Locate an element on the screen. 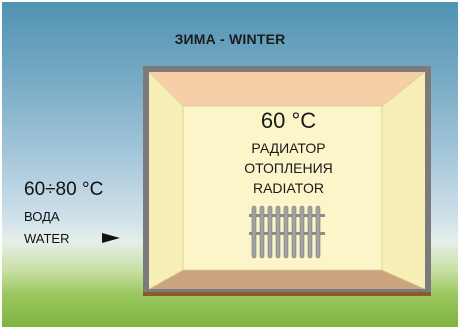  ground-line is located at coordinates (287, 294).